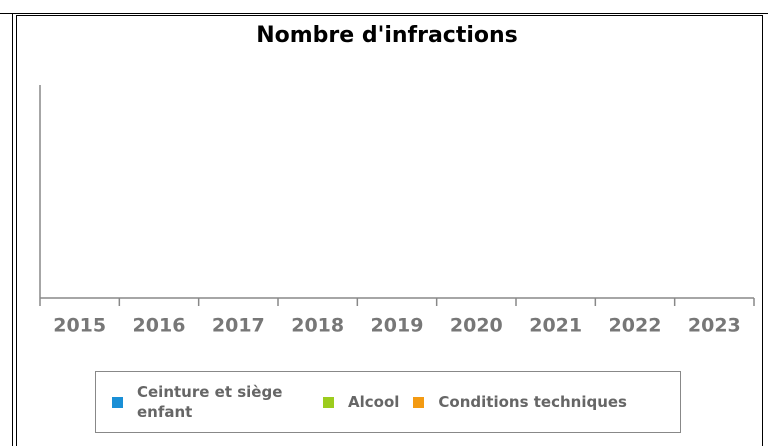 The image size is (768, 446). I want to click on legend-label: Ceinture et siège enfant, so click(210, 402).